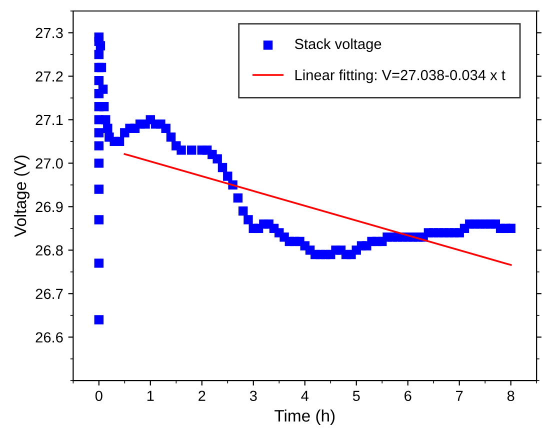 This screenshot has height=440, width=542. Describe the element at coordinates (49, 337) in the screenshot. I see `y-tick-label: 26.6` at that location.